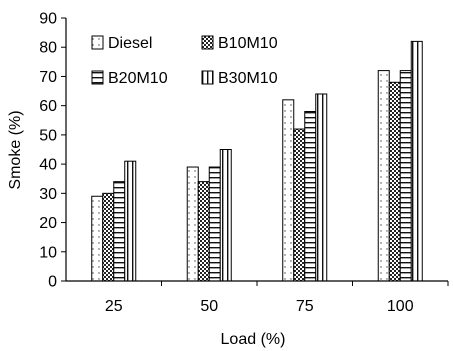 This screenshot has width=453, height=351. I want to click on legend-label: B20M10, so click(138, 78).